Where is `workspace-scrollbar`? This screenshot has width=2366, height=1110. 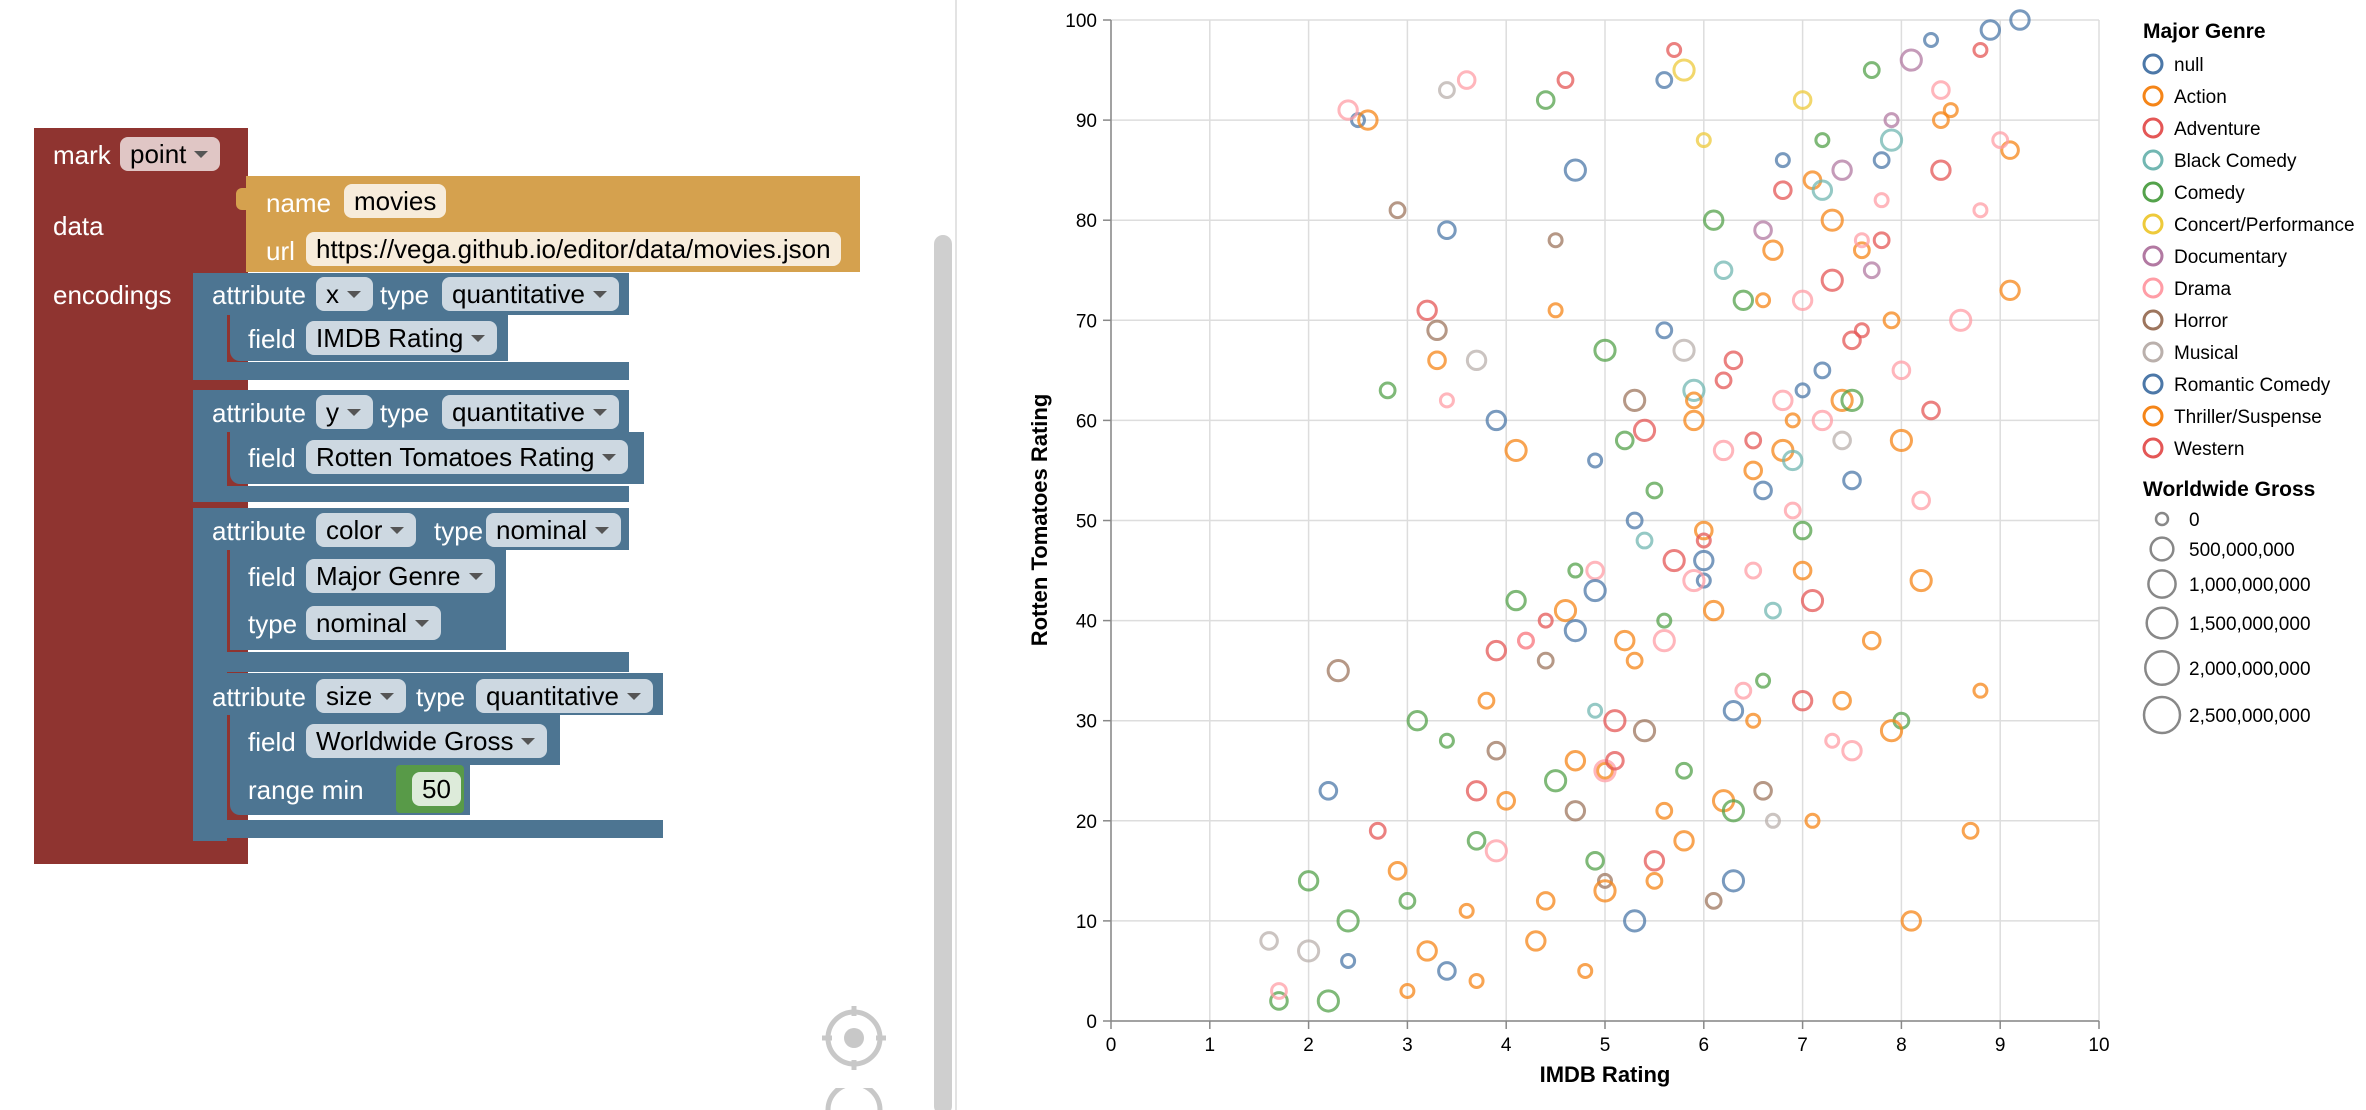
workspace-scrollbar is located at coordinates (943, 672).